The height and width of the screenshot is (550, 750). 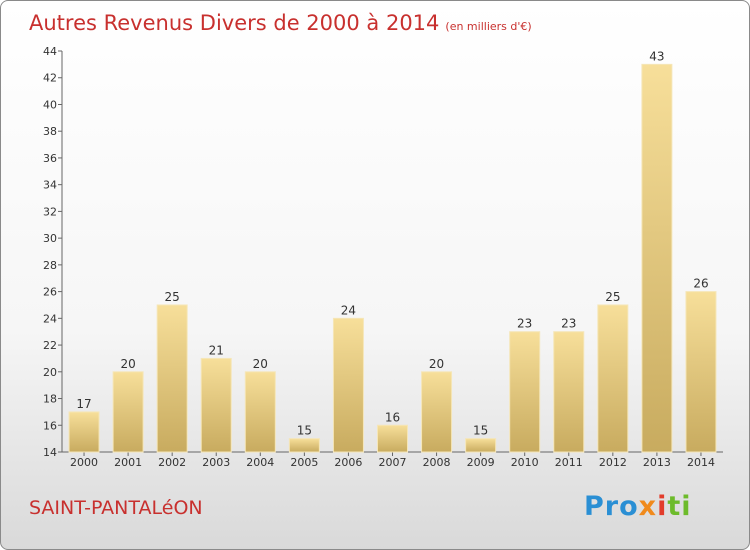 I want to click on value-label-2010: 23, so click(x=524, y=324).